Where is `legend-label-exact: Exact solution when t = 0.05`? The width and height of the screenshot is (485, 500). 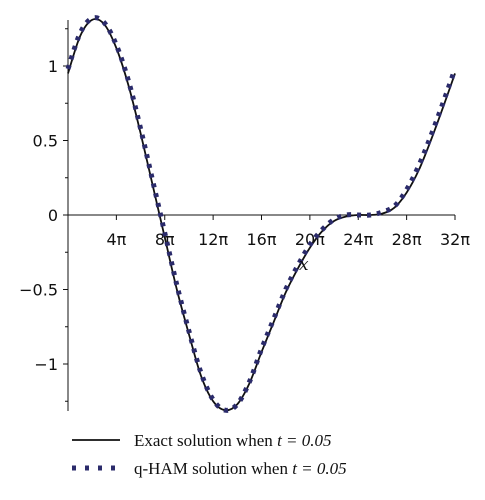 legend-label-exact: Exact solution when t = 0.05 is located at coordinates (233, 440).